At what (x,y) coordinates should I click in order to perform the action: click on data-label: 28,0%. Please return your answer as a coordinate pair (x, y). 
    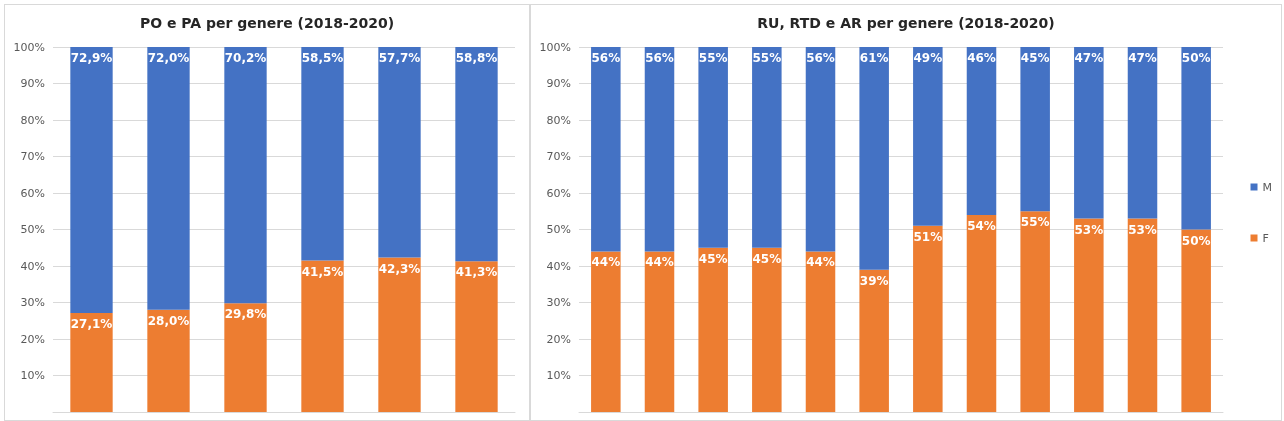
    Looking at the image, I should click on (168, 320).